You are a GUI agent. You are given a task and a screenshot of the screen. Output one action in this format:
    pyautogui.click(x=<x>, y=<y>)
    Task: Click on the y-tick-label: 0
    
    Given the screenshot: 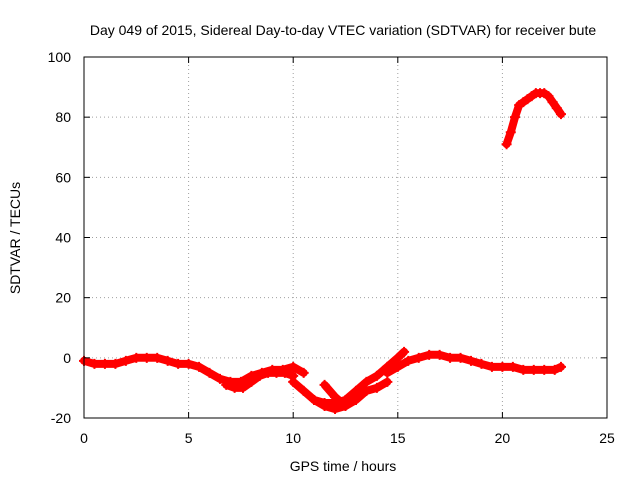 What is the action you would take?
    pyautogui.click(x=67, y=358)
    